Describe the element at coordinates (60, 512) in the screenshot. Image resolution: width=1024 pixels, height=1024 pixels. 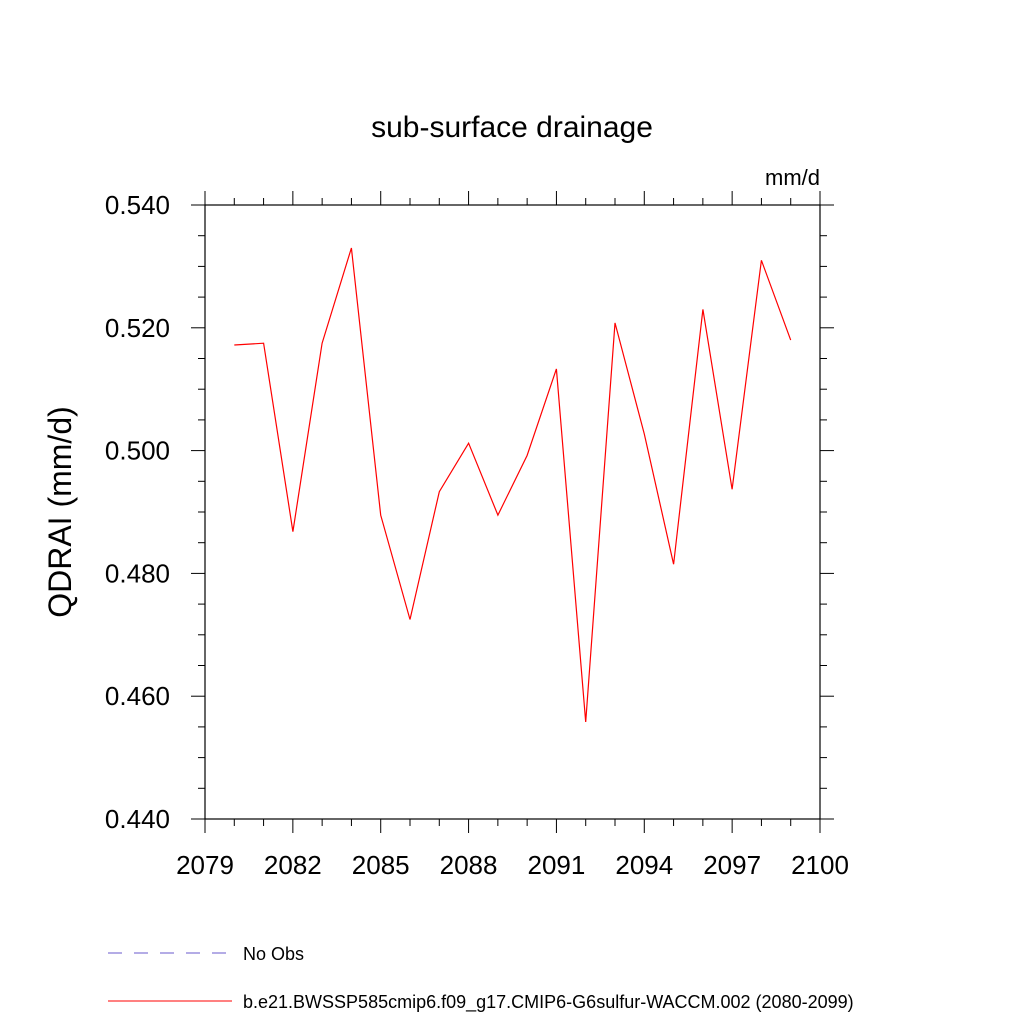
I see `y-axis-label: QDRAI (mm/d)` at that location.